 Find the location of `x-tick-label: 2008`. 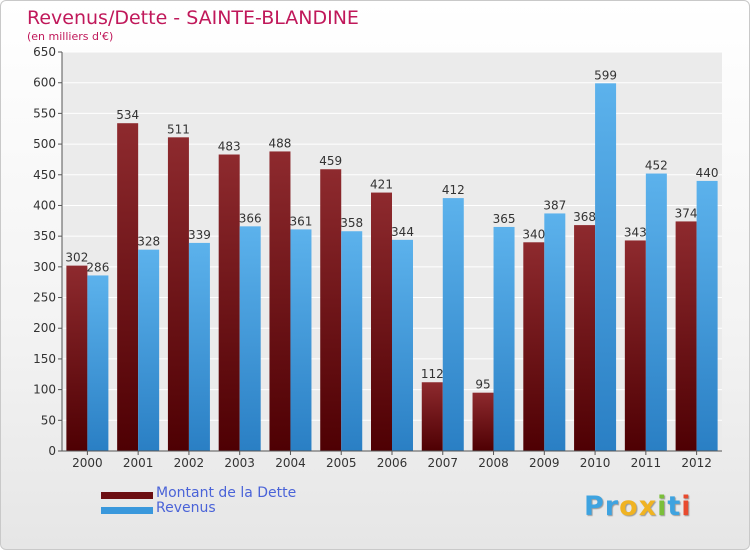

x-tick-label: 2008 is located at coordinates (493, 463).